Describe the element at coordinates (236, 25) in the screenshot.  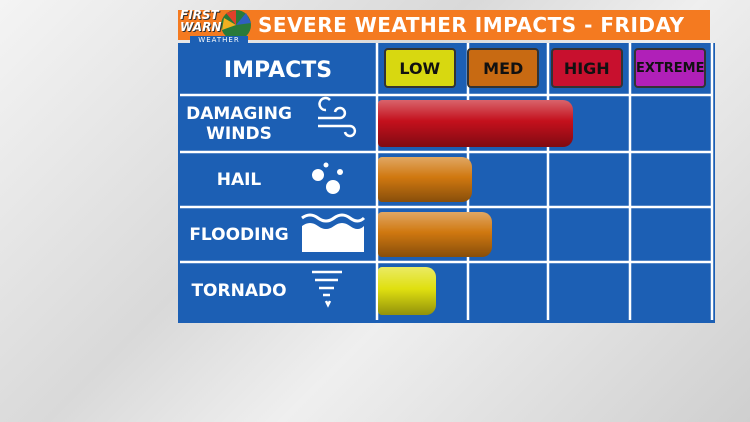
I see `logo: FIRST WARN` at that location.